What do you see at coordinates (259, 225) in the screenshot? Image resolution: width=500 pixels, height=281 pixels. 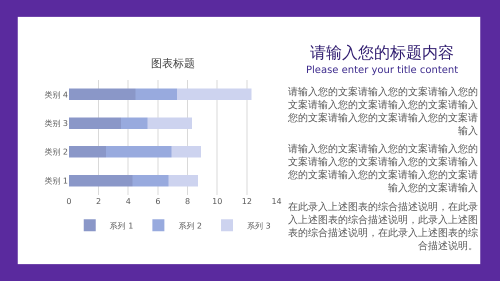 I see `legend-label: 系列 3` at bounding box center [259, 225].